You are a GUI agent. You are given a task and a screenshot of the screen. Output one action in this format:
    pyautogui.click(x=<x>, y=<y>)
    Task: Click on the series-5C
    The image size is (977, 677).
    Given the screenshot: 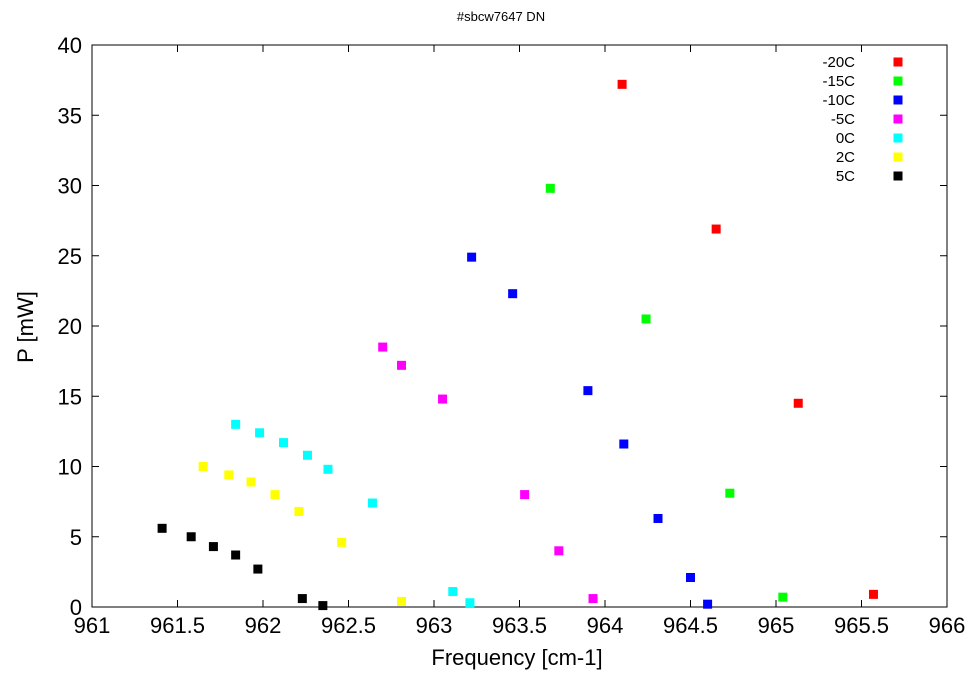 What is the action you would take?
    pyautogui.click(x=242, y=567)
    